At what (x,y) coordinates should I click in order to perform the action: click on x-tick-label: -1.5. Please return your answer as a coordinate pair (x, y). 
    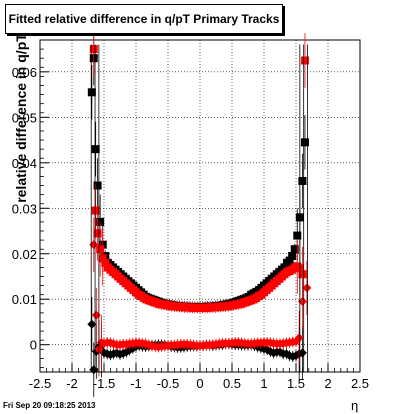
    Looking at the image, I should click on (104, 383).